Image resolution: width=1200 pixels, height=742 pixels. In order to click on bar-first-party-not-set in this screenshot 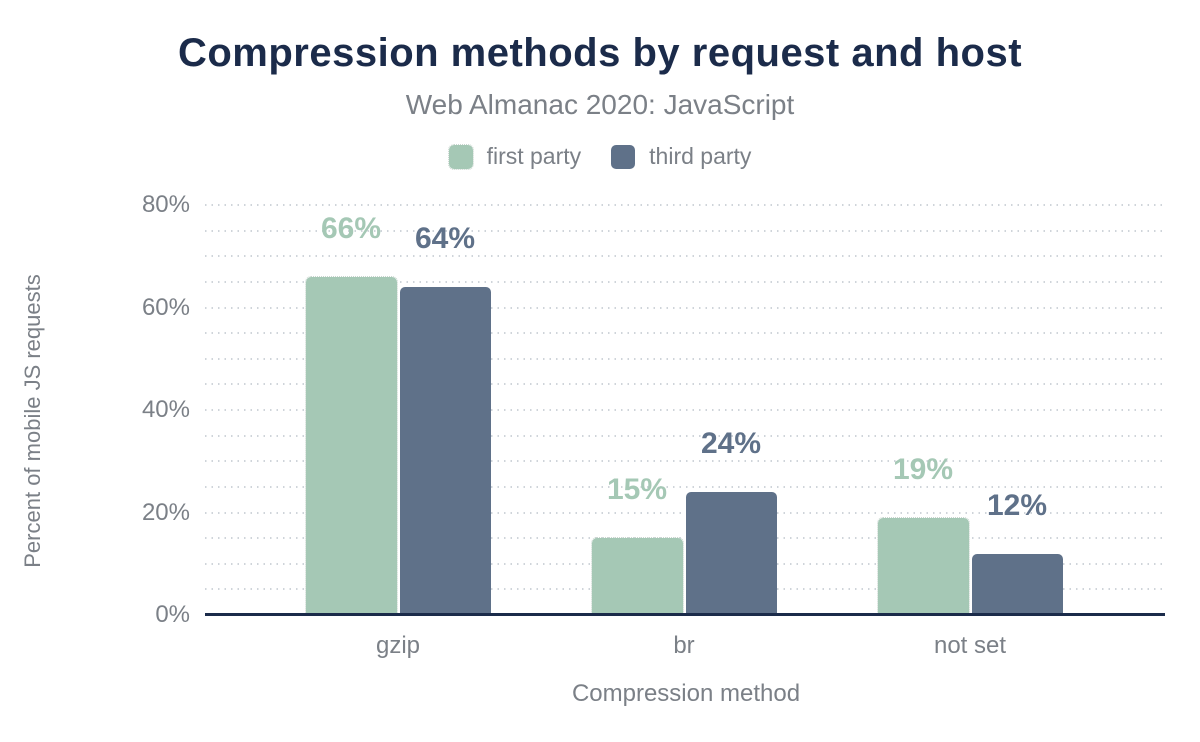, I will do `click(923, 566)`.